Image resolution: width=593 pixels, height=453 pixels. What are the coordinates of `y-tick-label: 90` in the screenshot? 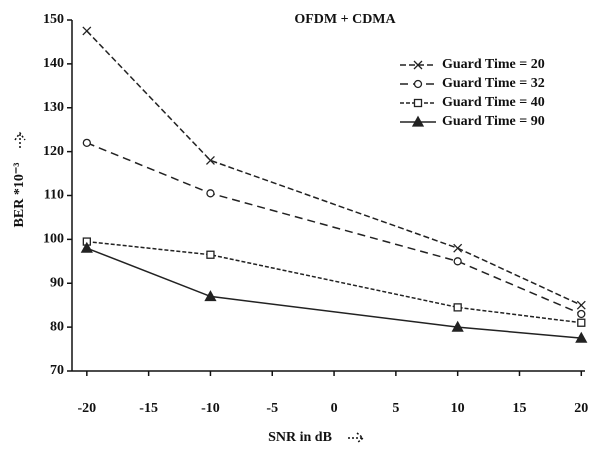 It's located at (57, 282).